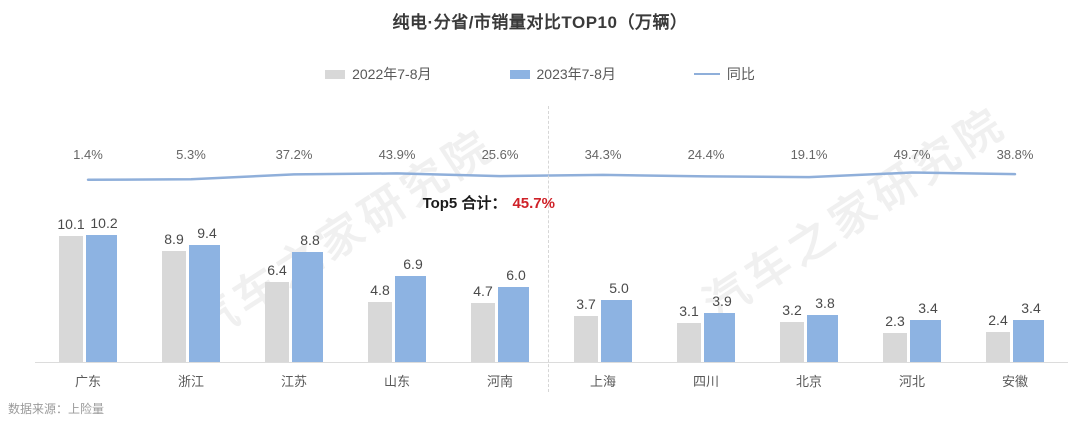 This screenshot has width=1080, height=428. What do you see at coordinates (551, 362) in the screenshot?
I see `x-axis-line` at bounding box center [551, 362].